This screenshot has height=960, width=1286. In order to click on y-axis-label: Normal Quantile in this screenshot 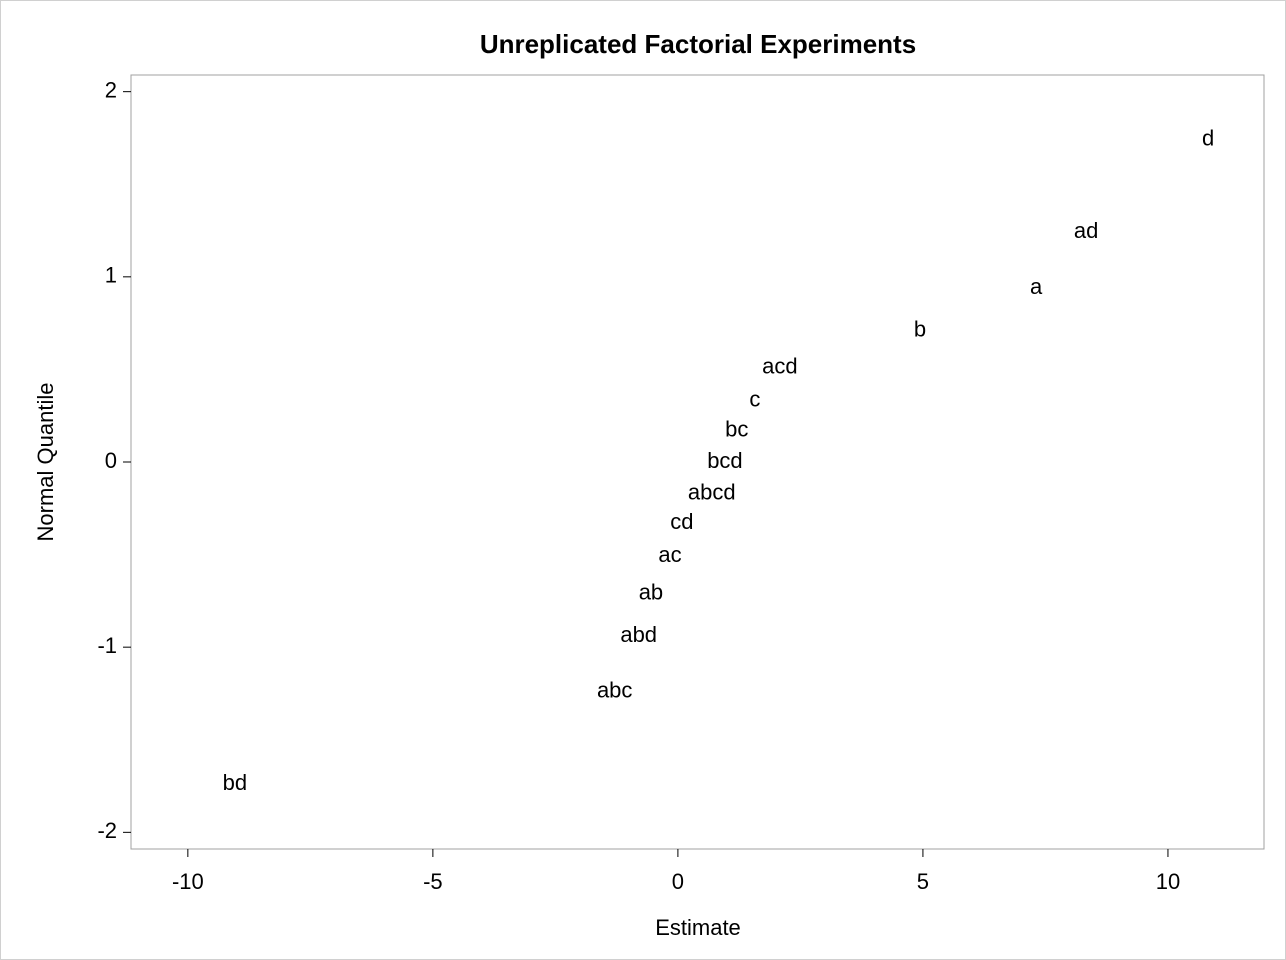, I will do `click(45, 462)`.